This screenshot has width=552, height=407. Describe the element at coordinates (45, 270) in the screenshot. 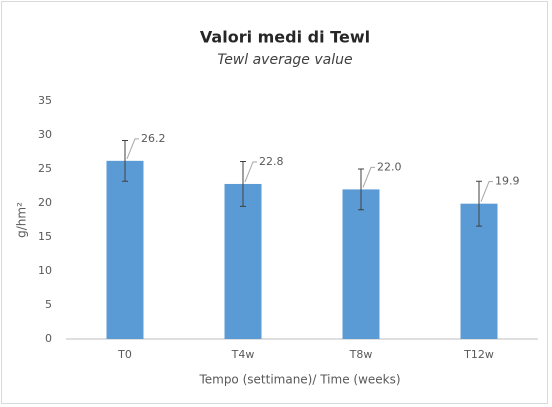

I see `y-tick-label: 10` at that location.